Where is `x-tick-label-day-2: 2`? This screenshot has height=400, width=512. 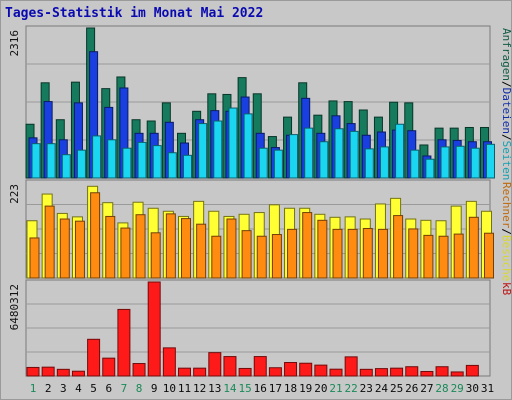
x-tick-label-day-2: 2 is located at coordinates (48, 388).